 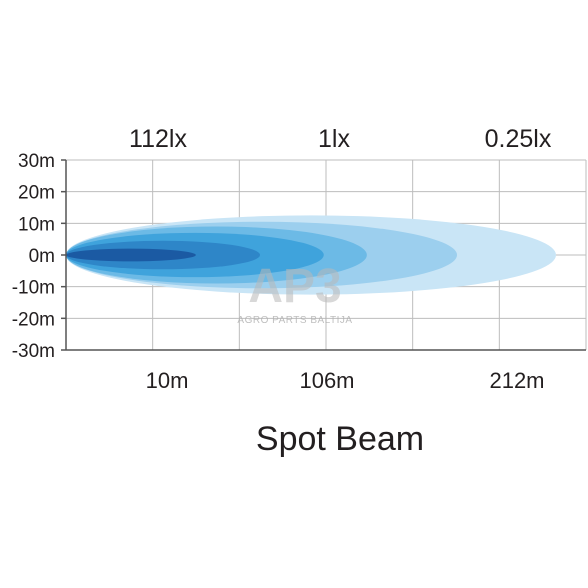 What do you see at coordinates (42, 256) in the screenshot?
I see `y-tick-label: 0m` at bounding box center [42, 256].